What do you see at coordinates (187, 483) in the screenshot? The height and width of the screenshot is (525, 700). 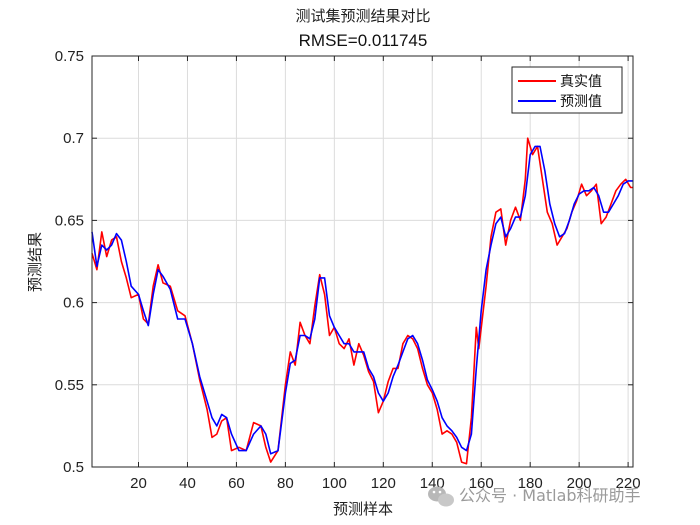 I see `x-tick-label: 40` at bounding box center [187, 483].